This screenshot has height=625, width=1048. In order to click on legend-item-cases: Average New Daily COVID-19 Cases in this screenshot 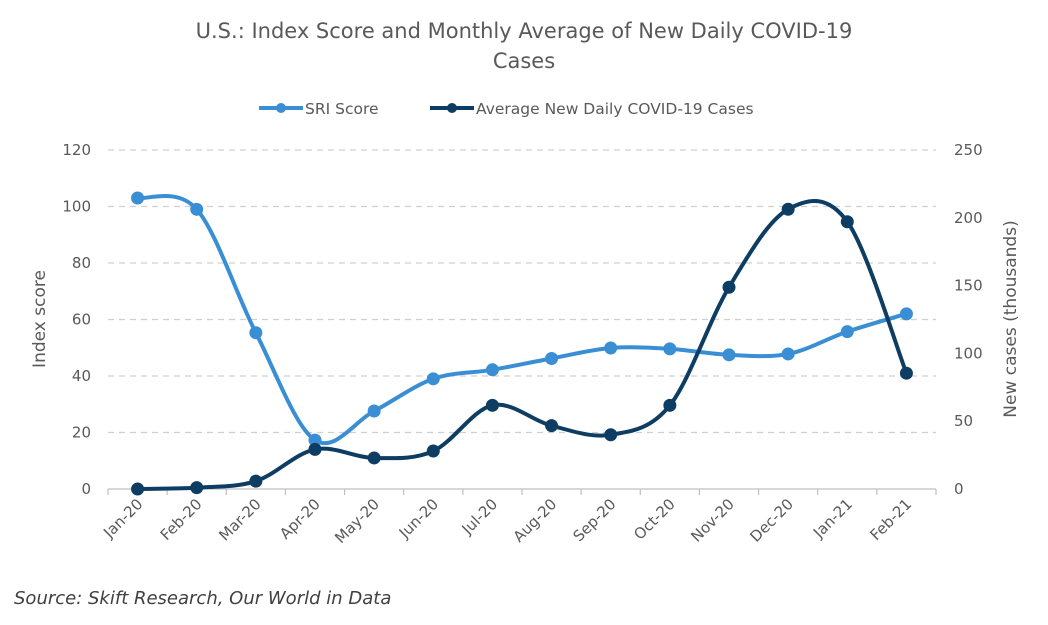, I will do `click(592, 109)`.